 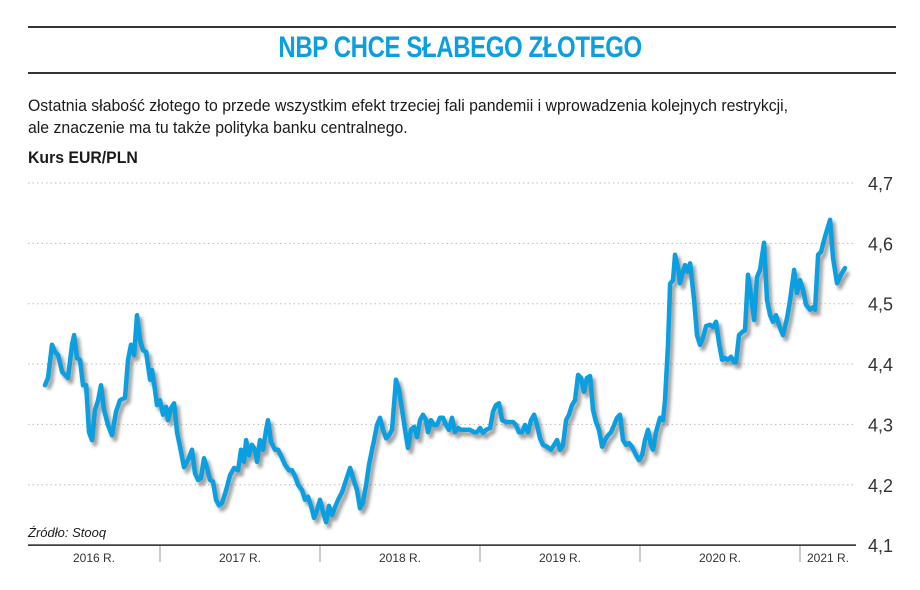 What do you see at coordinates (94, 558) in the screenshot?
I see `x-tick-label: 2016 R.` at bounding box center [94, 558].